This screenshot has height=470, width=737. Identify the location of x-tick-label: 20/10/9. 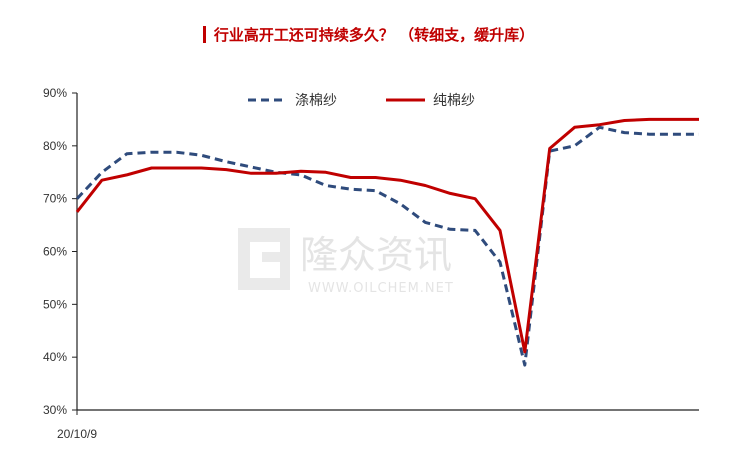
(77, 434).